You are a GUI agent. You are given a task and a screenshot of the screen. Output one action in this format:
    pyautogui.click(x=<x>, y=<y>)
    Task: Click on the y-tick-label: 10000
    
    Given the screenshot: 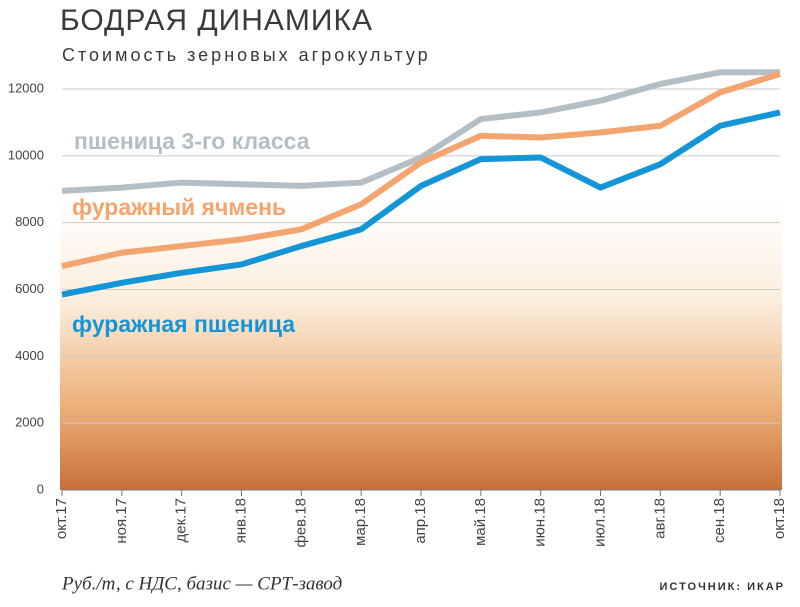 What is the action you would take?
    pyautogui.click(x=26, y=154)
    